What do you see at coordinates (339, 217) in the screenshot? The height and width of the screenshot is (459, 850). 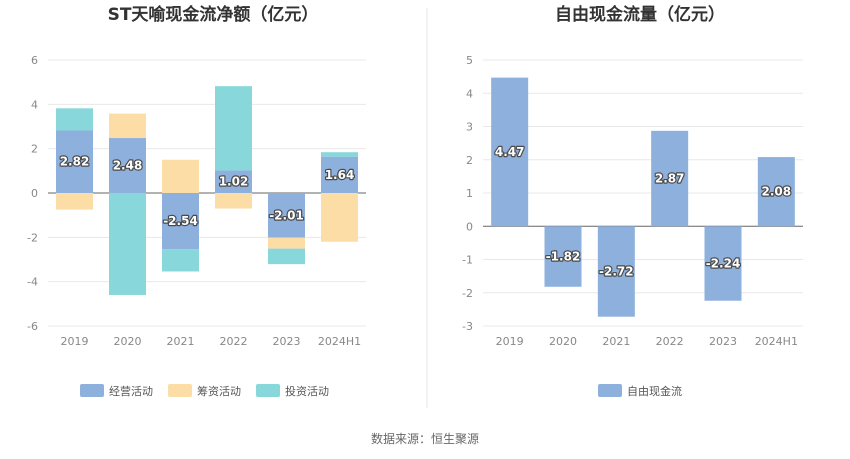 I see `left-bar-筹资活动-2024H1` at bounding box center [339, 217].